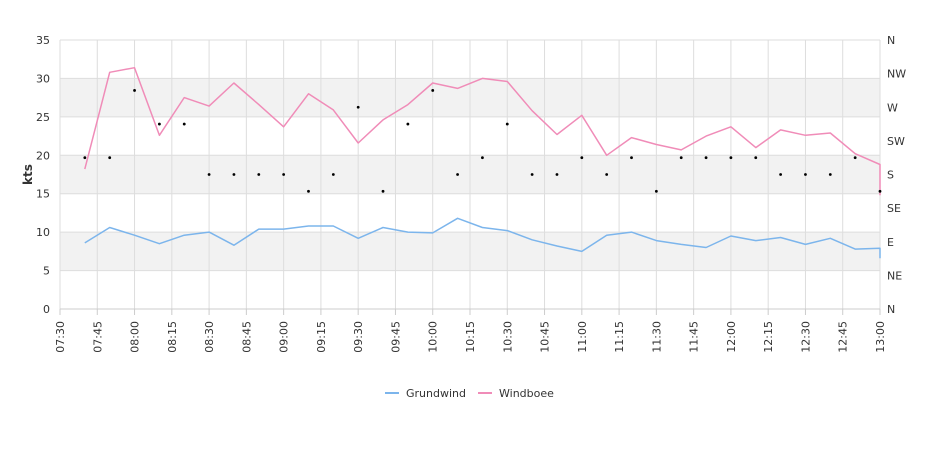  What do you see at coordinates (507, 337) in the screenshot?
I see `x-tick-label: 10:30` at bounding box center [507, 337].